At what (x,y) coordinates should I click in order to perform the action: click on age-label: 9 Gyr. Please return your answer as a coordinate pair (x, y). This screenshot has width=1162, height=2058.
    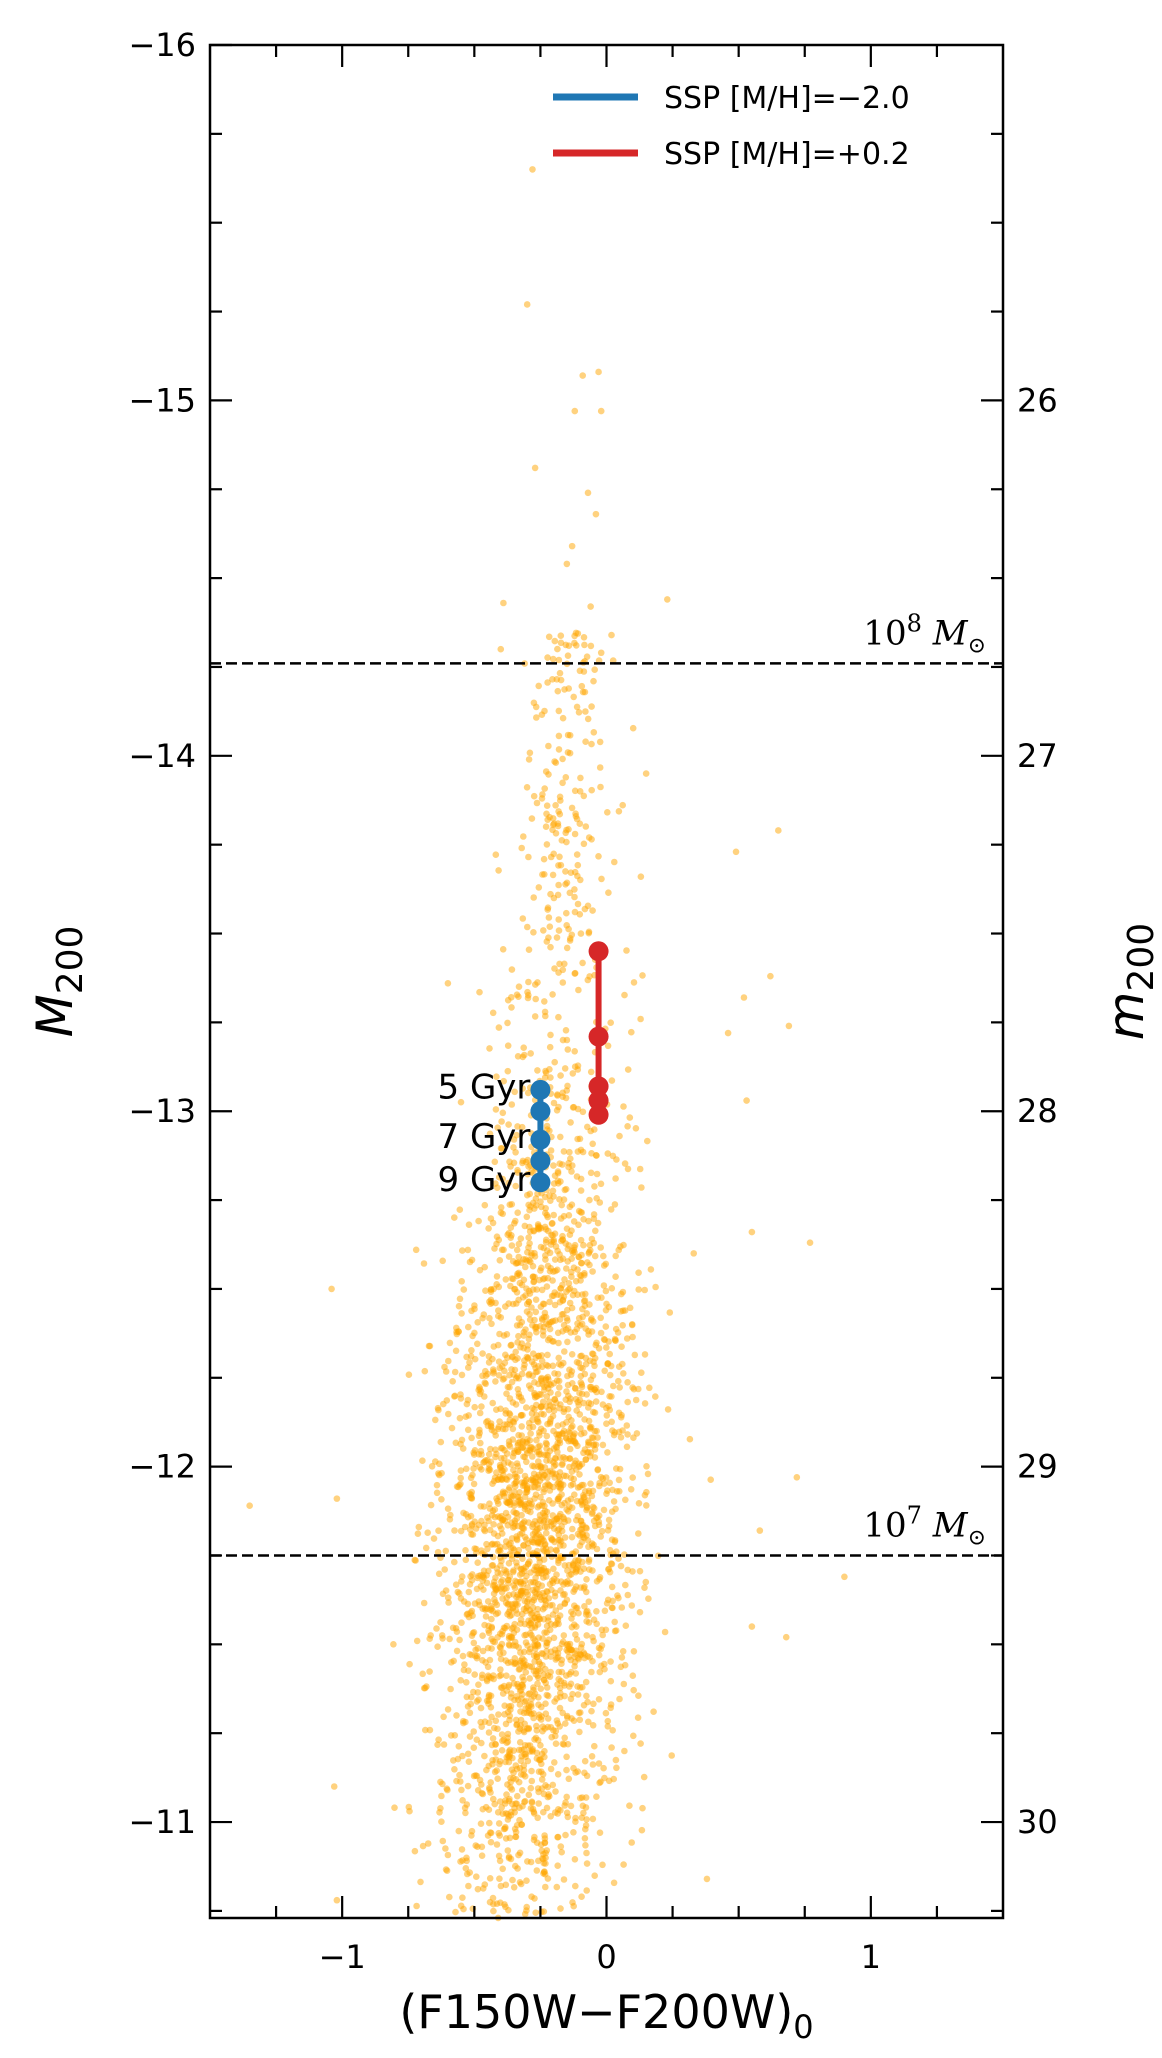
    Looking at the image, I should click on (484, 1180).